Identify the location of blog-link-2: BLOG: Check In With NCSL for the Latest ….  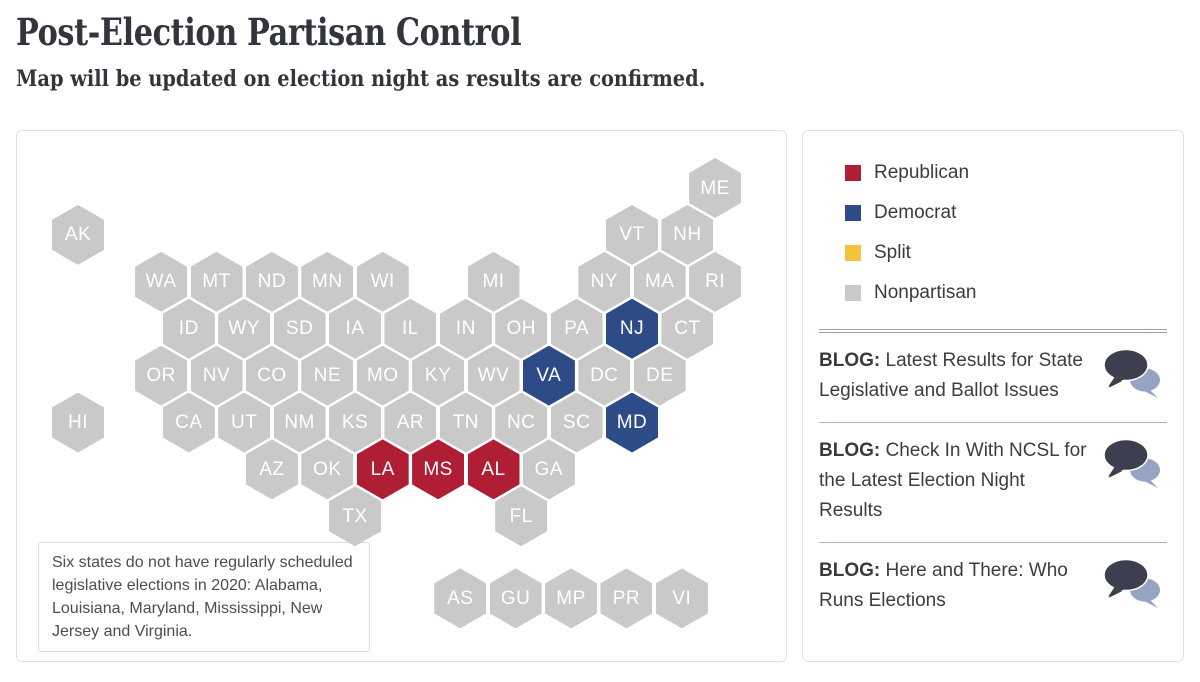
(993, 482).